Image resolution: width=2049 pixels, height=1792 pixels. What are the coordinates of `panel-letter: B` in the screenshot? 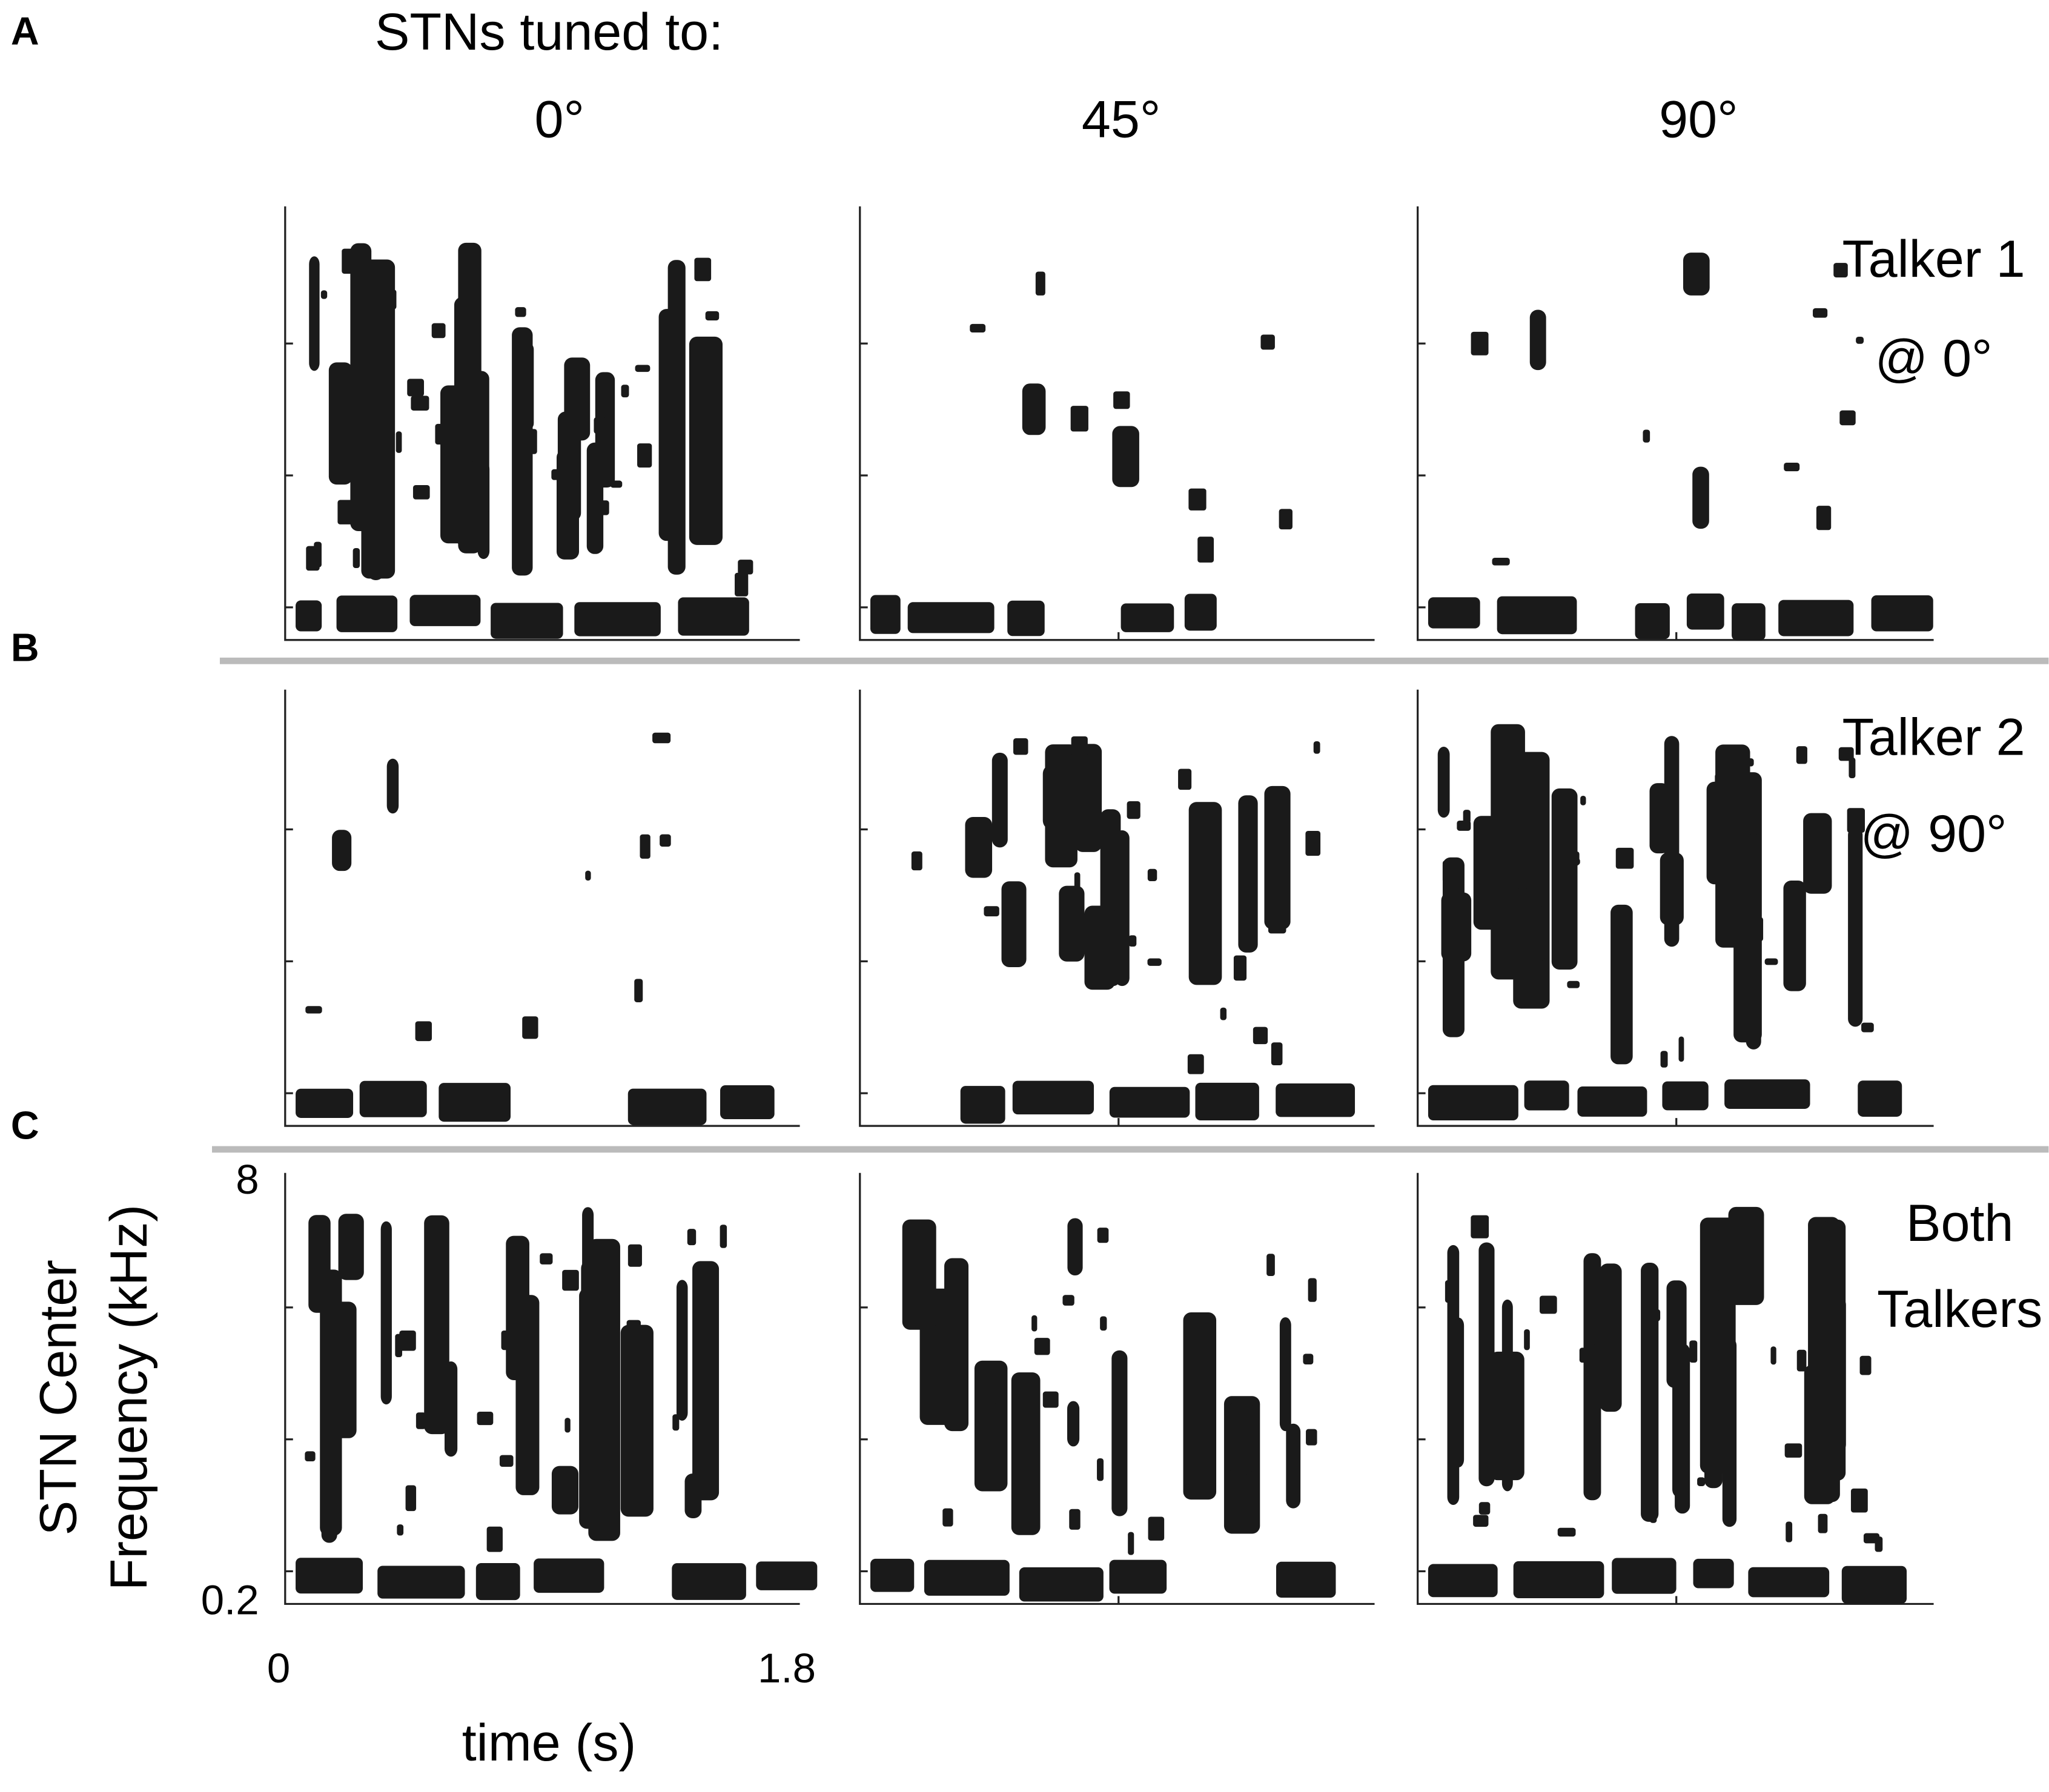 It's located at (25, 647).